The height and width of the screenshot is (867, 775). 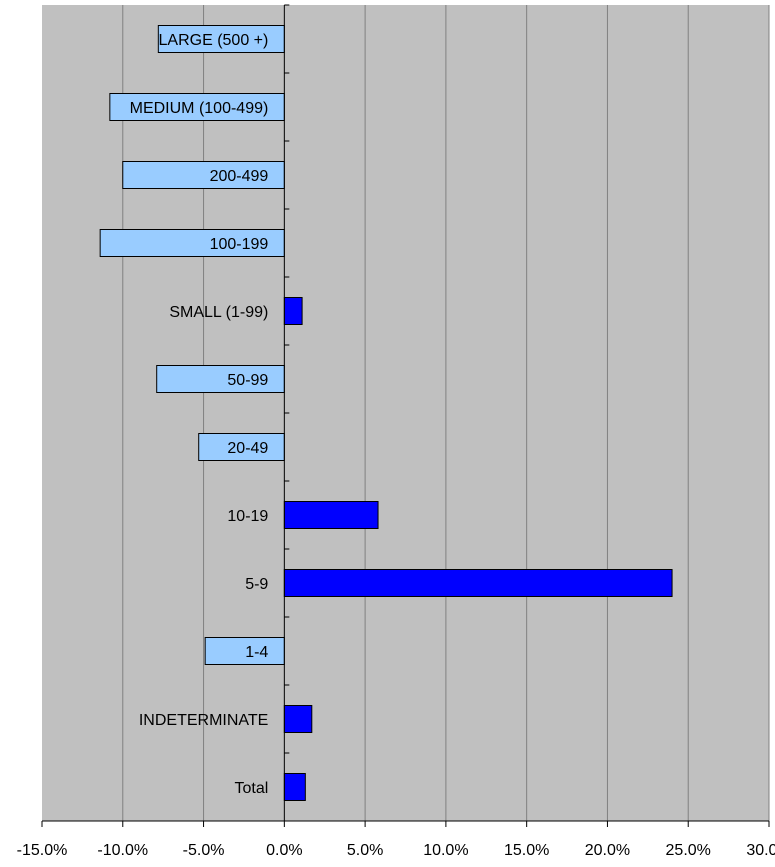 What do you see at coordinates (286, 413) in the screenshot?
I see `y-axis` at bounding box center [286, 413].